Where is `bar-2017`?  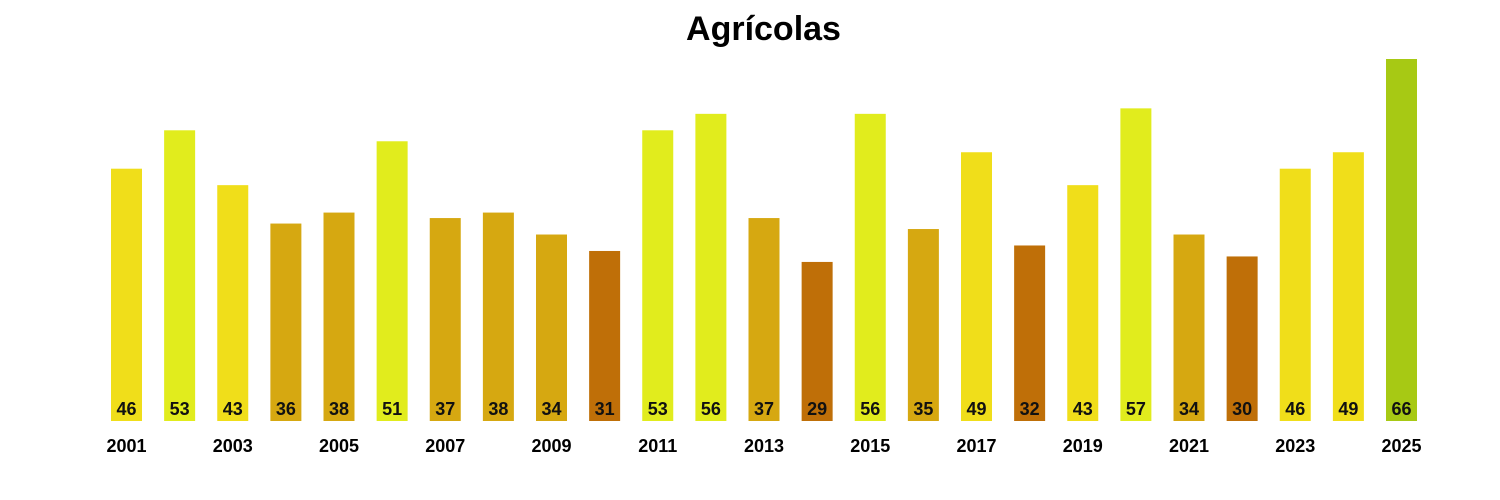
bar-2017 is located at coordinates (976, 287).